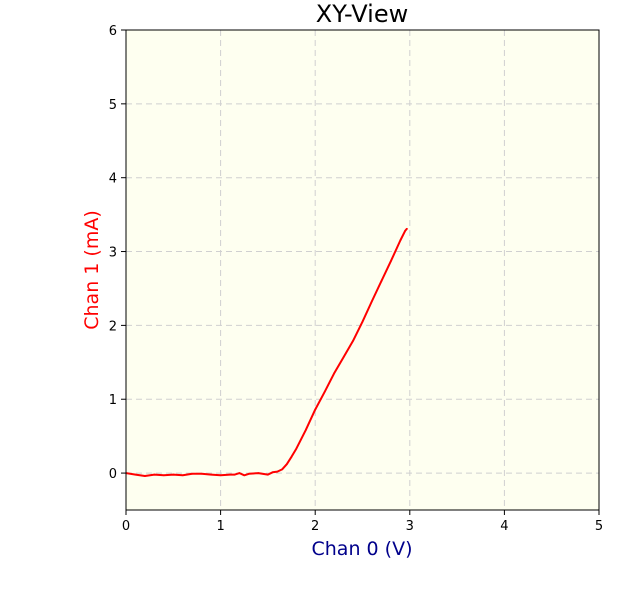  I want to click on y-tick-label: 6, so click(113, 31).